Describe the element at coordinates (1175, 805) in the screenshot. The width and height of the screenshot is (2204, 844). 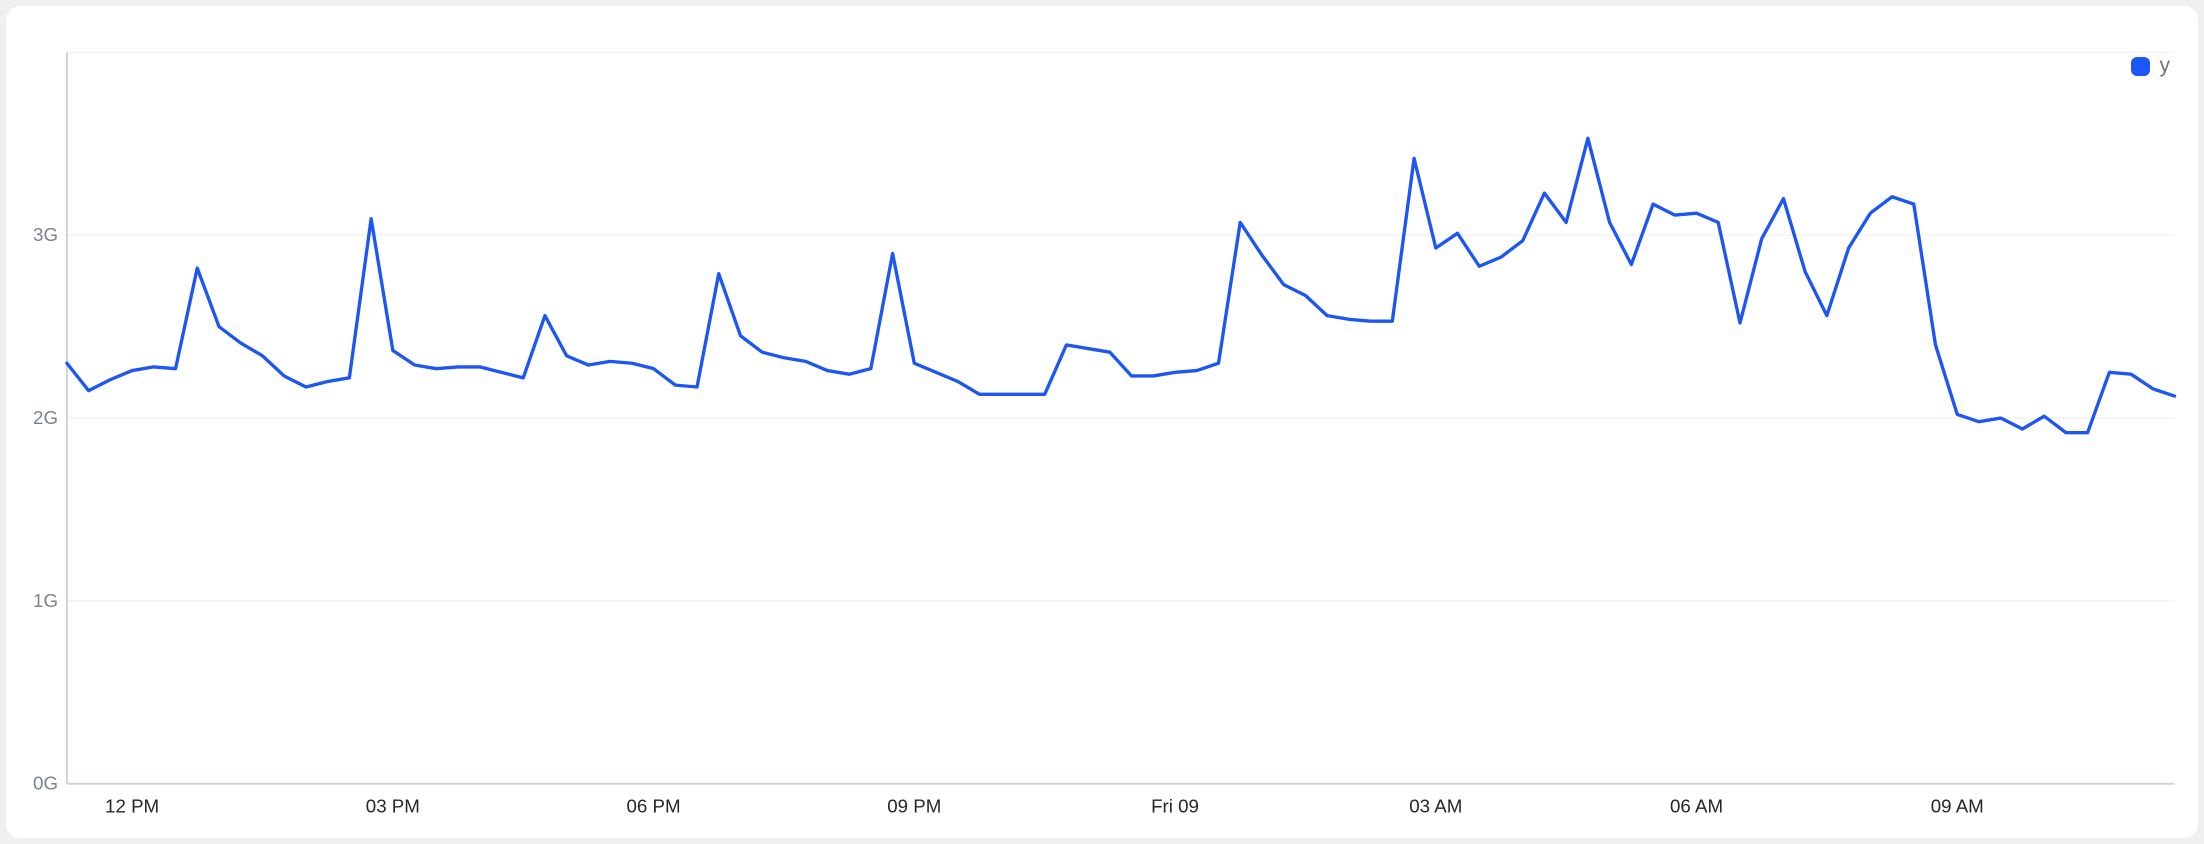
I see `x-tick-label: Fri 09` at that location.